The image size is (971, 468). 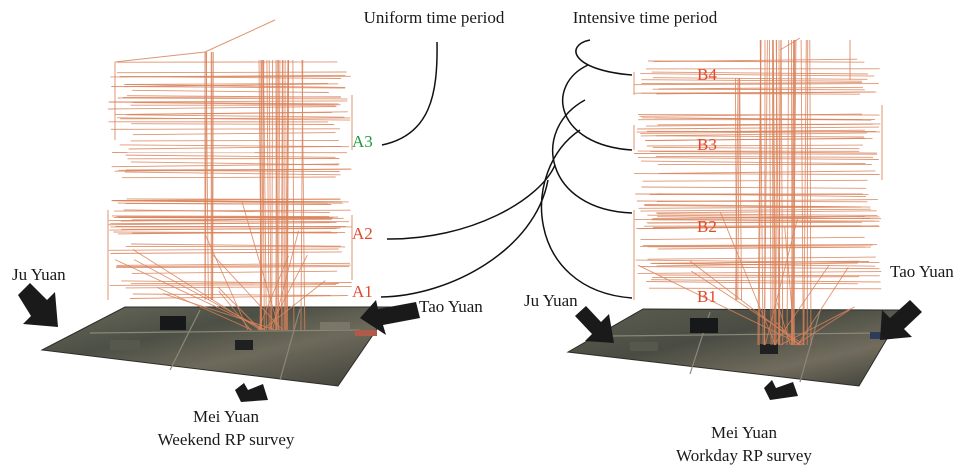 What do you see at coordinates (471, 202) in the screenshot?
I see `connector-intensive-a2` at bounding box center [471, 202].